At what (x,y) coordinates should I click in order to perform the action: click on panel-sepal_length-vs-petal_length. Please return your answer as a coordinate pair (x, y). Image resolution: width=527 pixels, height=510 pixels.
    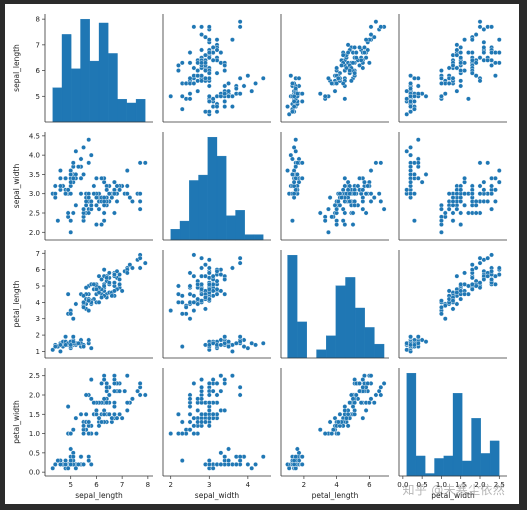
    Looking at the image, I should click on (334, 68).